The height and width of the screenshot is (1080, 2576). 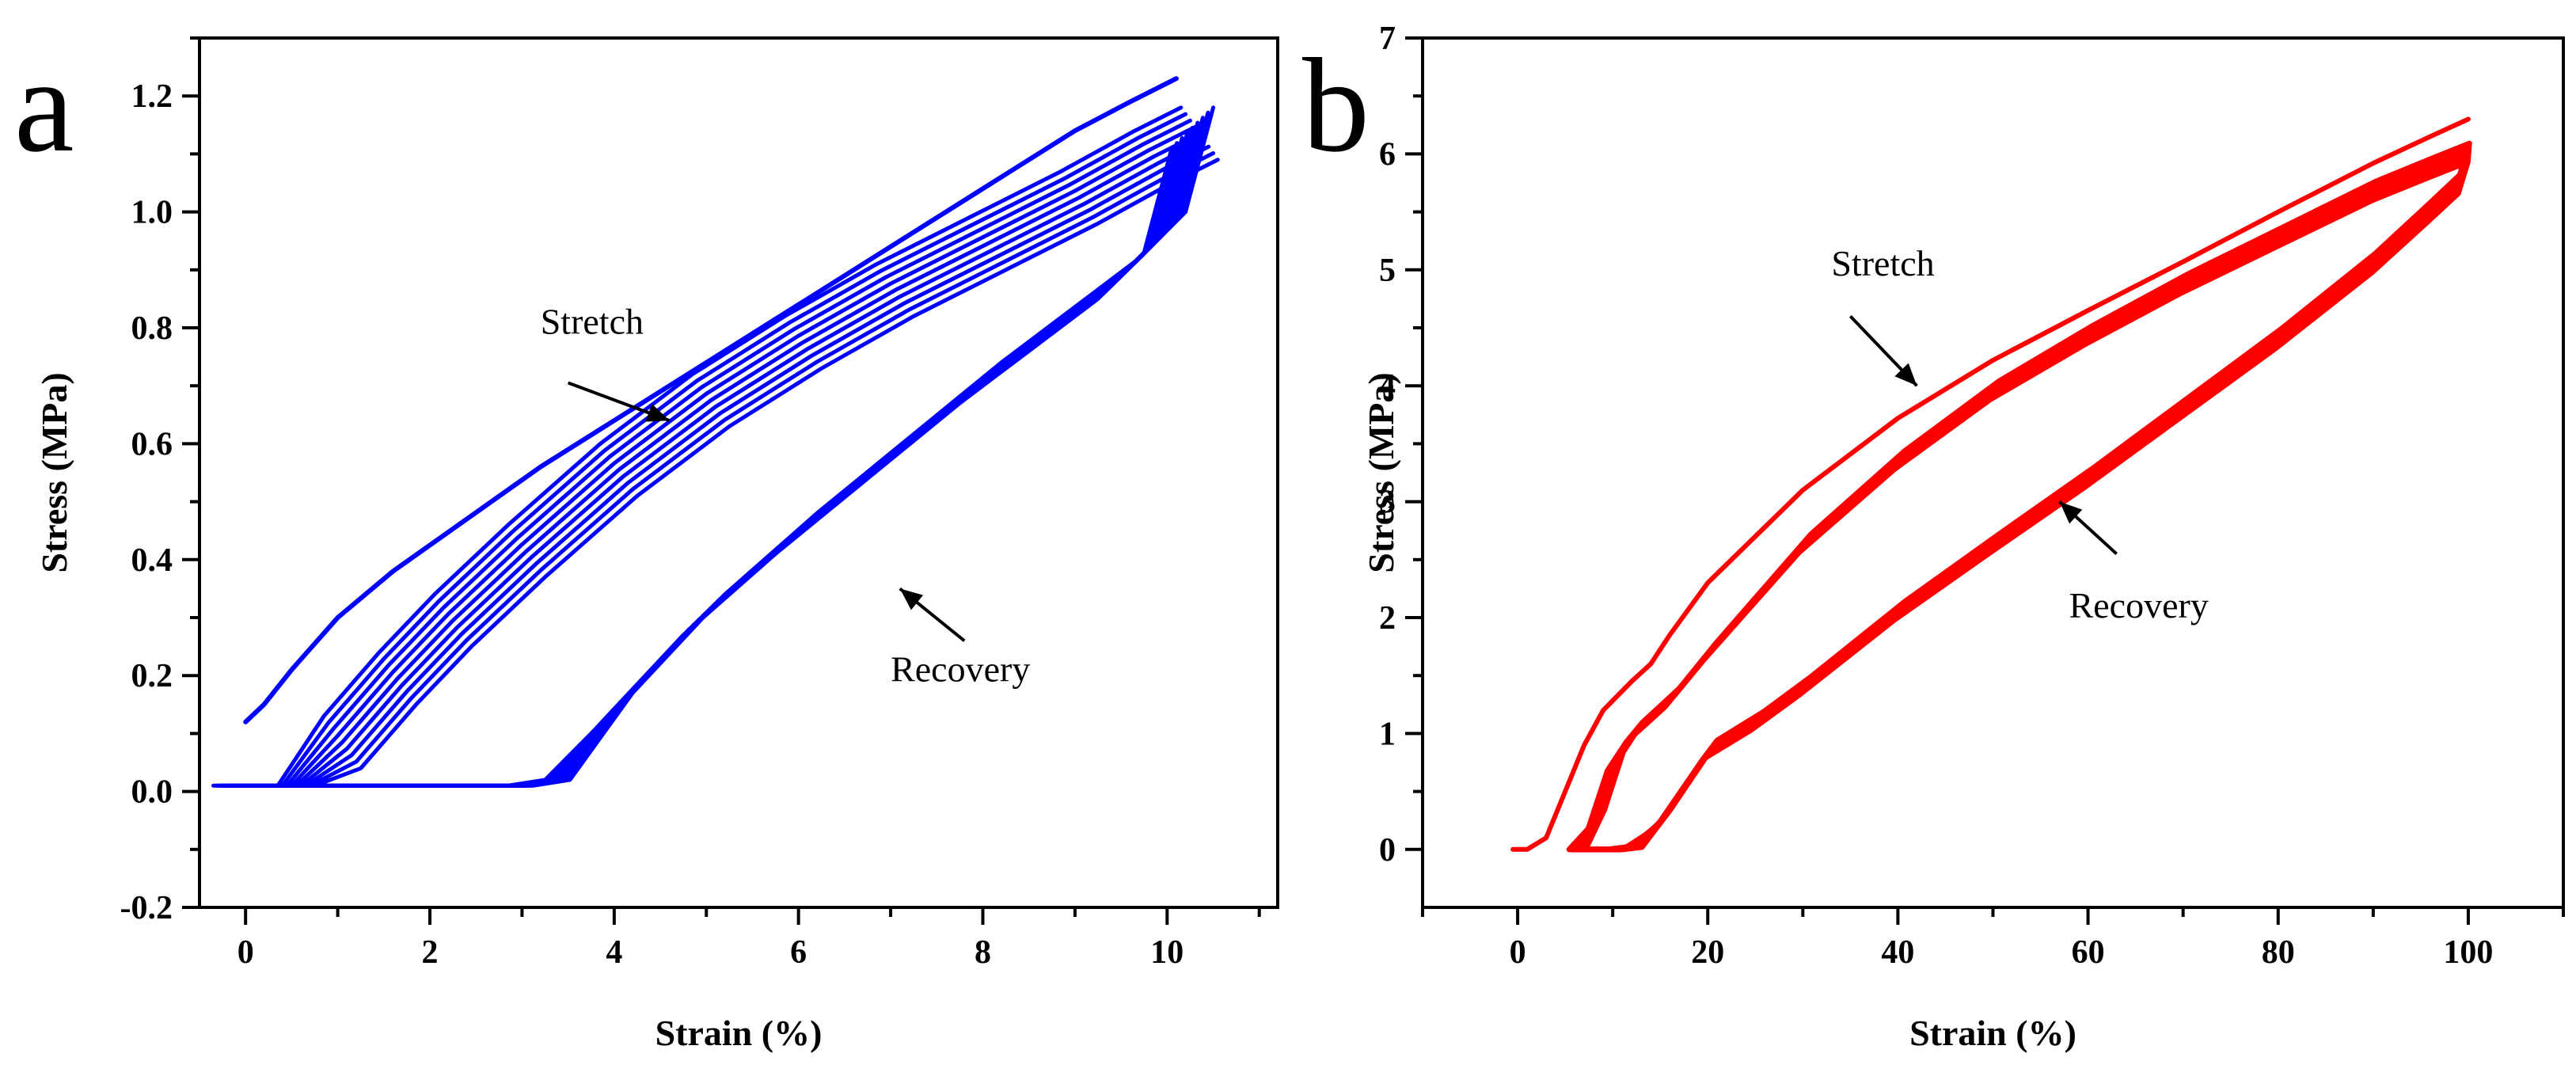 I want to click on y-tick-label: 0.0, so click(x=152, y=792).